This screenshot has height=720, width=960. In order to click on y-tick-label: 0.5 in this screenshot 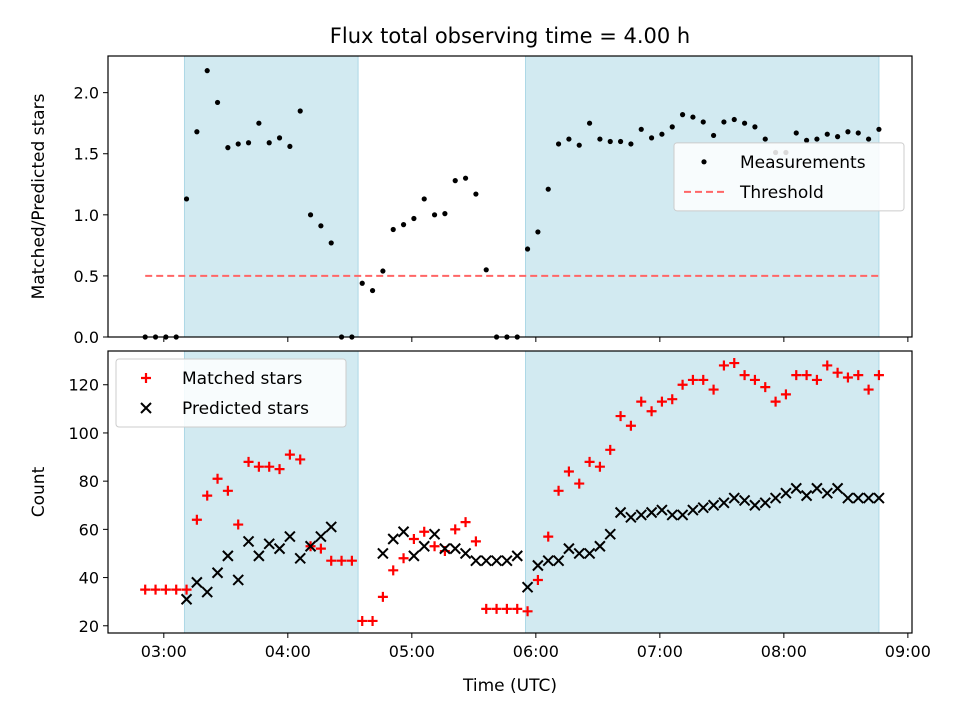, I will do `click(86, 276)`.